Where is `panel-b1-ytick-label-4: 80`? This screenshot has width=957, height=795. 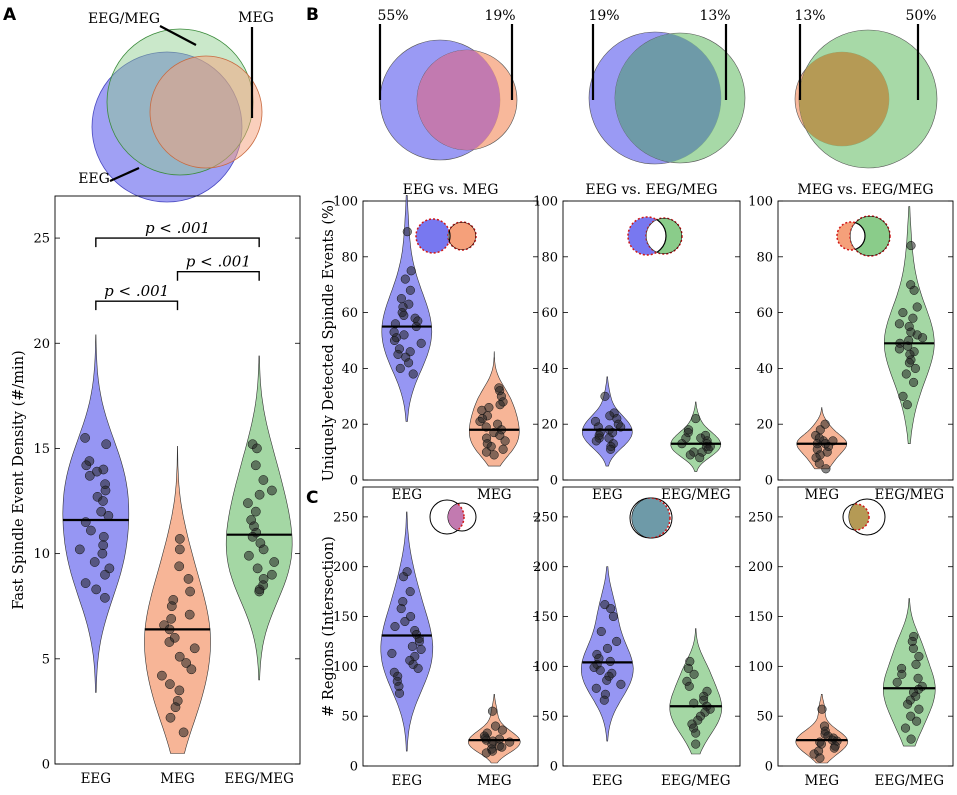
panel-b1-ytick-label-4: 80 is located at coordinates (349, 257).